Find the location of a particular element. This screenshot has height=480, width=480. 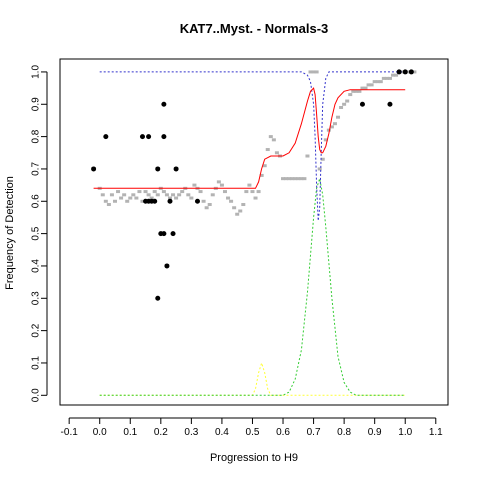

x-tick-label: 0.4 is located at coordinates (222, 432).